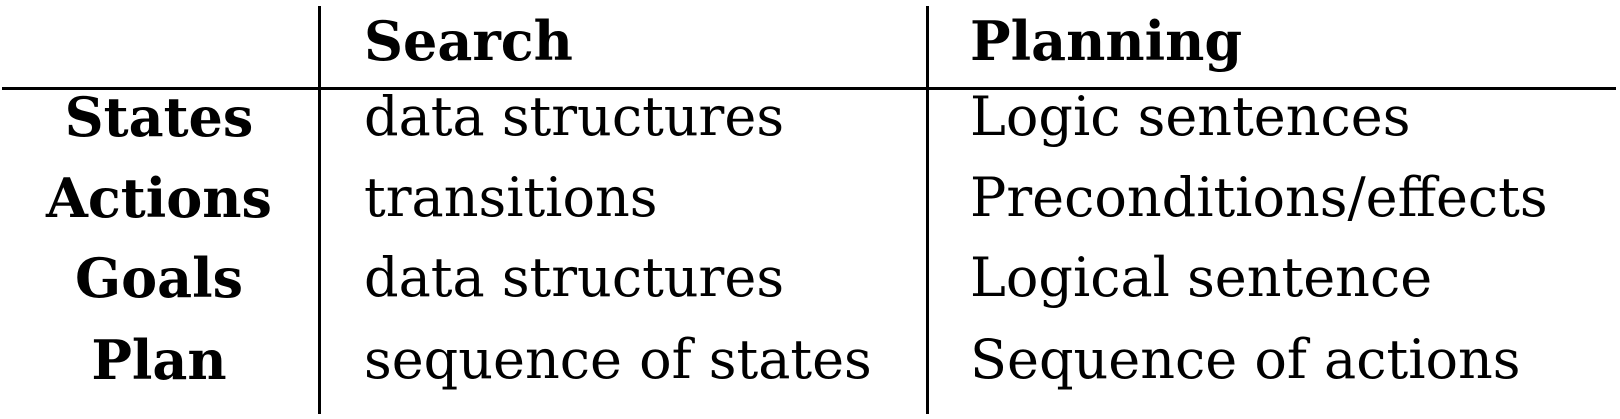 The width and height of the screenshot is (1620, 419). Describe the element at coordinates (809, 88) in the screenshot. I see `header-divider` at that location.